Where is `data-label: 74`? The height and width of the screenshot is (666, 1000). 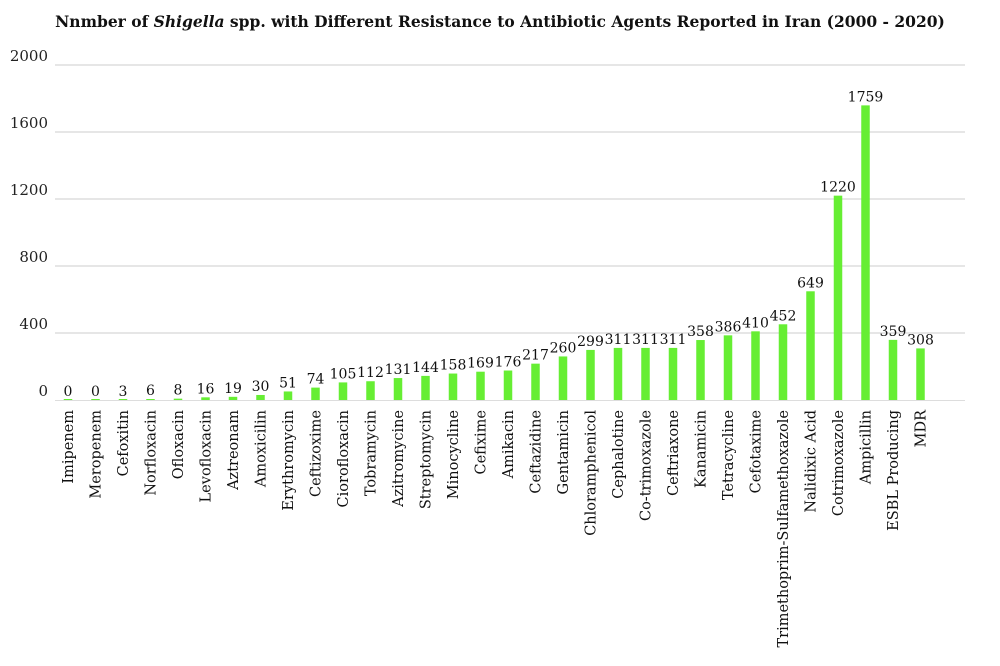
data-label: 74 is located at coordinates (316, 380).